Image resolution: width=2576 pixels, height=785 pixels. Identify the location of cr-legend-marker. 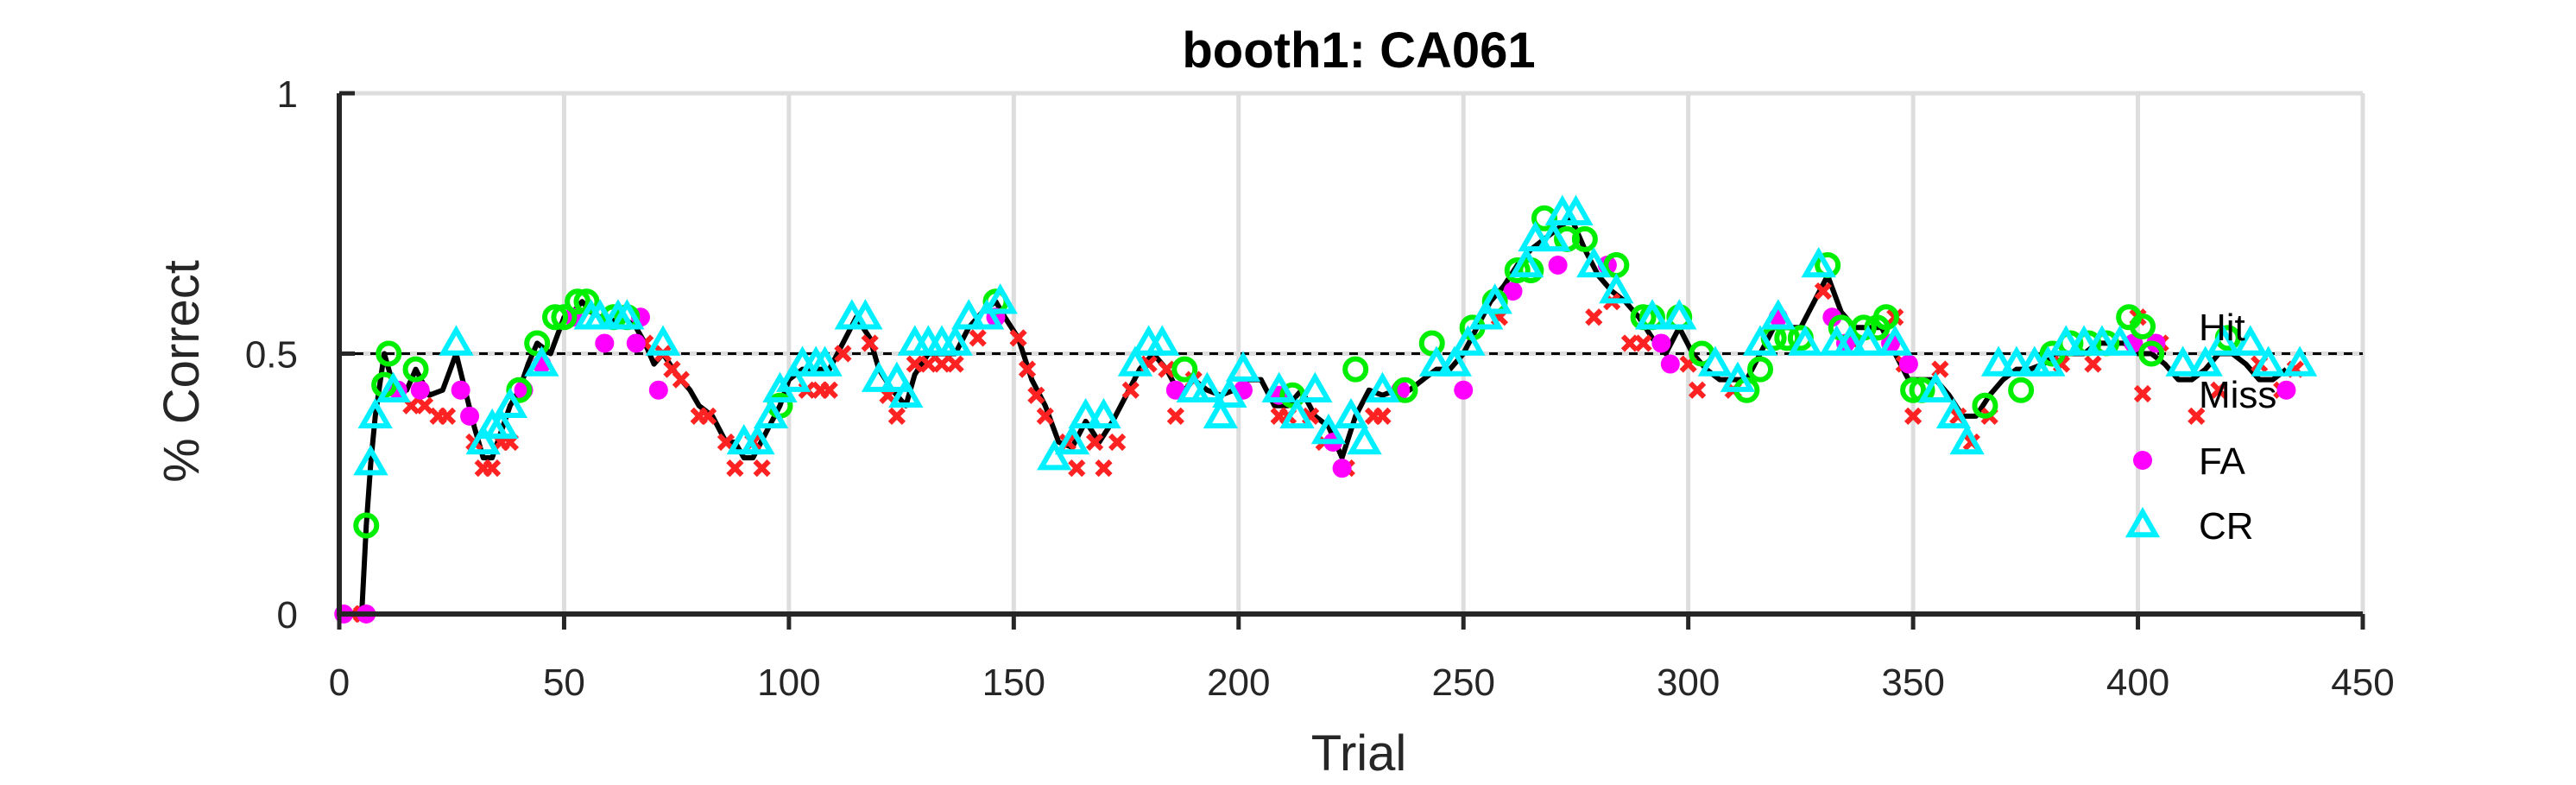
(2143, 522).